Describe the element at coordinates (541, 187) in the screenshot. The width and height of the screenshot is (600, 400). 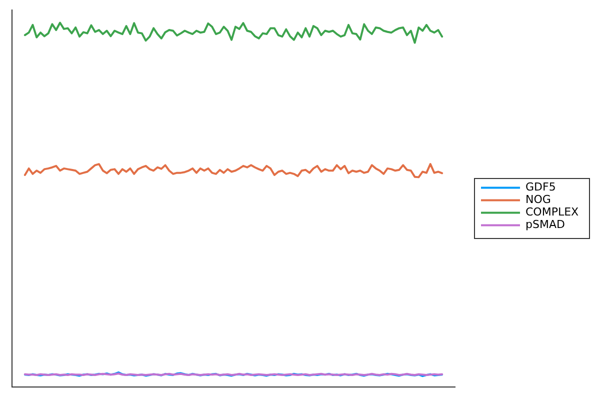
I see `legend-label: GDF5` at that location.